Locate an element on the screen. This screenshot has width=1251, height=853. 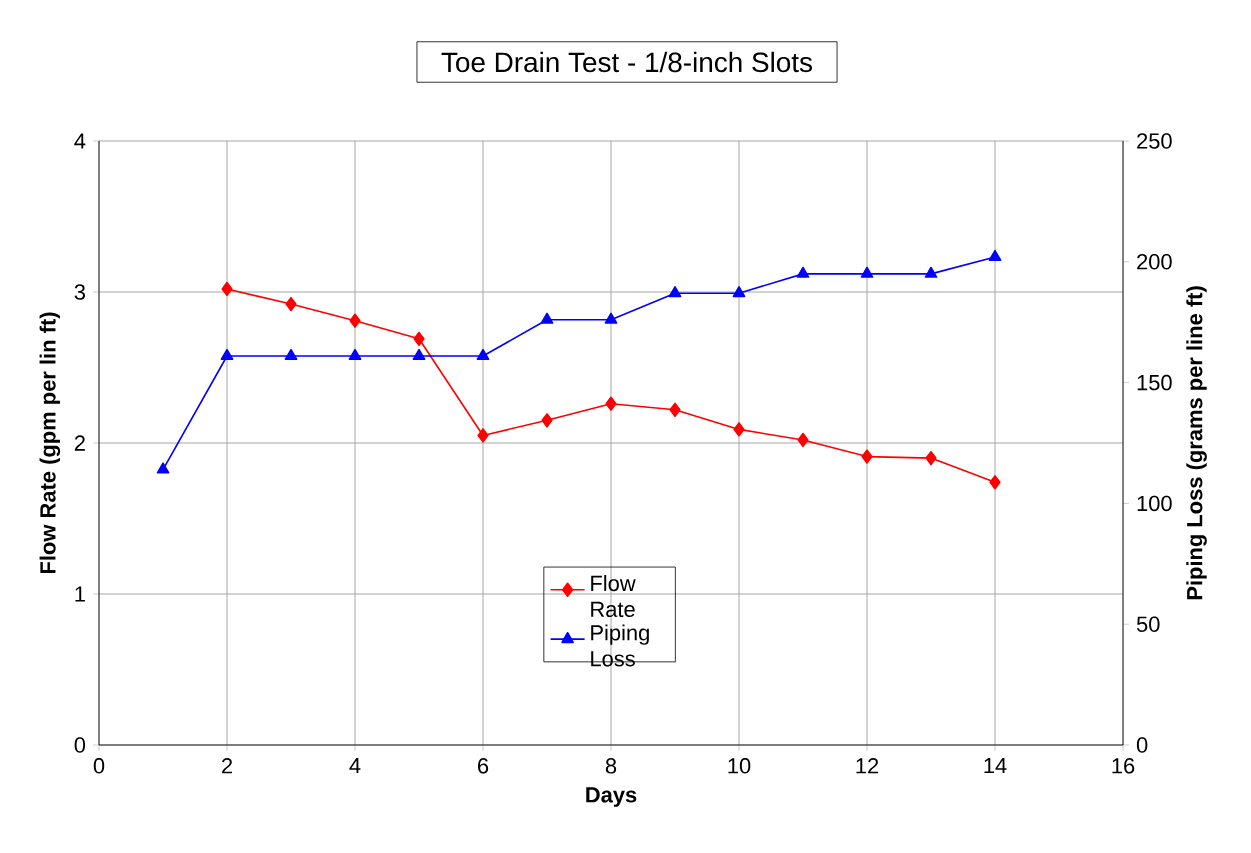
x-tick-label: 10 is located at coordinates (739, 766).